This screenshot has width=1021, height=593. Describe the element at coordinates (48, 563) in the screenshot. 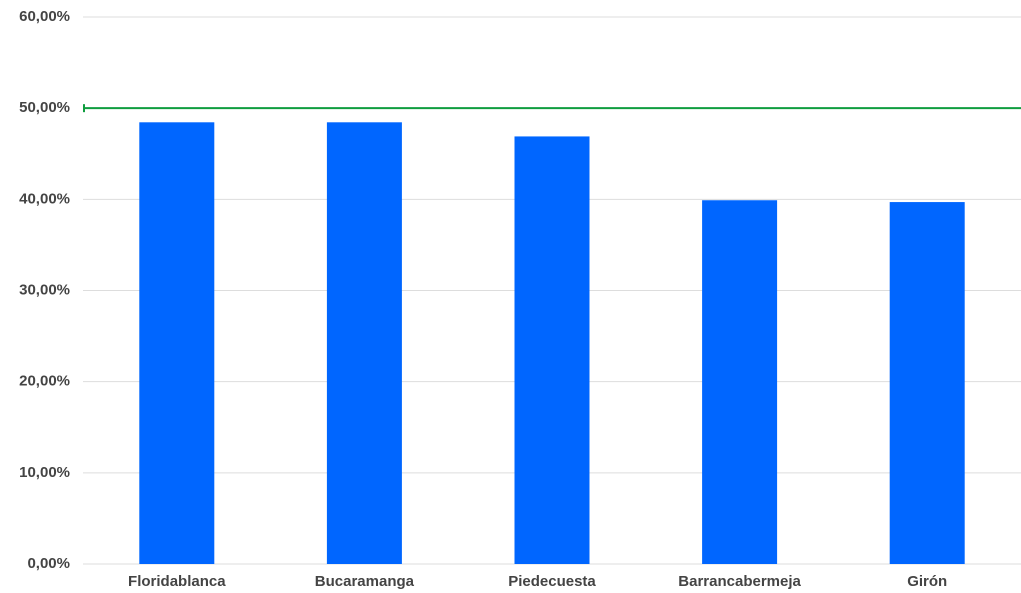

I see `y-tick-label: 0,00%` at that location.